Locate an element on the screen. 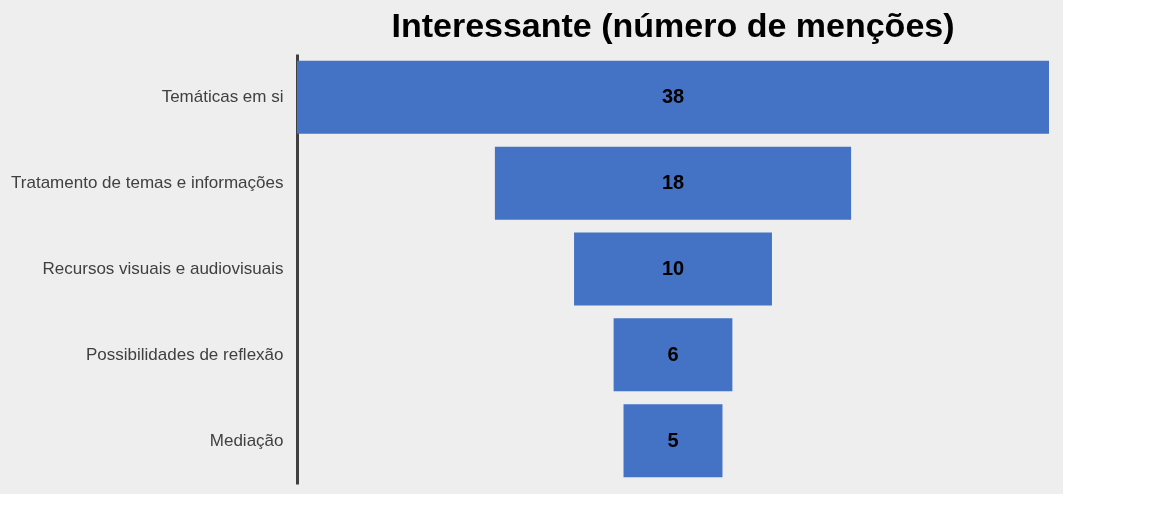 This screenshot has height=532, width=1159. data-label: 10 is located at coordinates (673, 268).